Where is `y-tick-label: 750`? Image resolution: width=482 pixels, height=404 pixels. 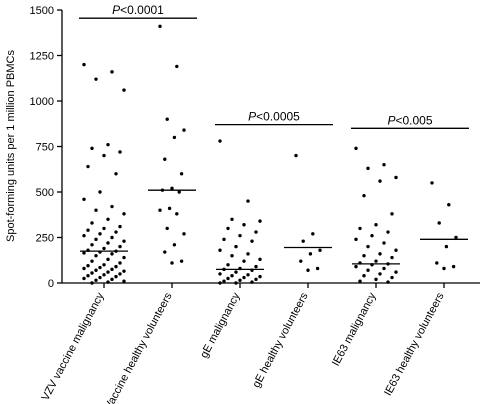
y-tick-label: 750 is located at coordinates (45, 148).